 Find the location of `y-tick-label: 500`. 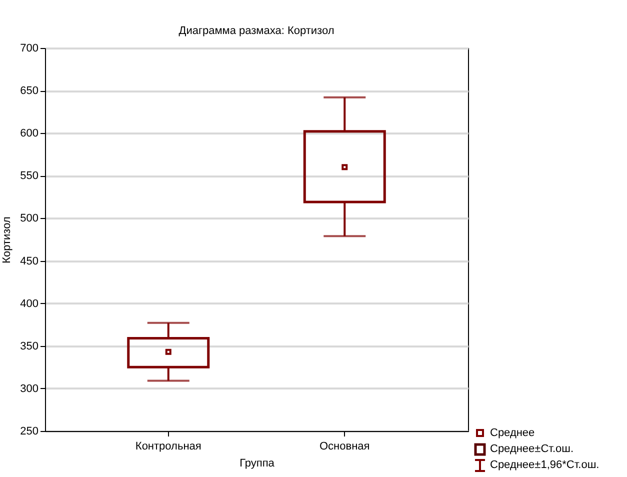

y-tick-label: 500 is located at coordinates (29, 218).